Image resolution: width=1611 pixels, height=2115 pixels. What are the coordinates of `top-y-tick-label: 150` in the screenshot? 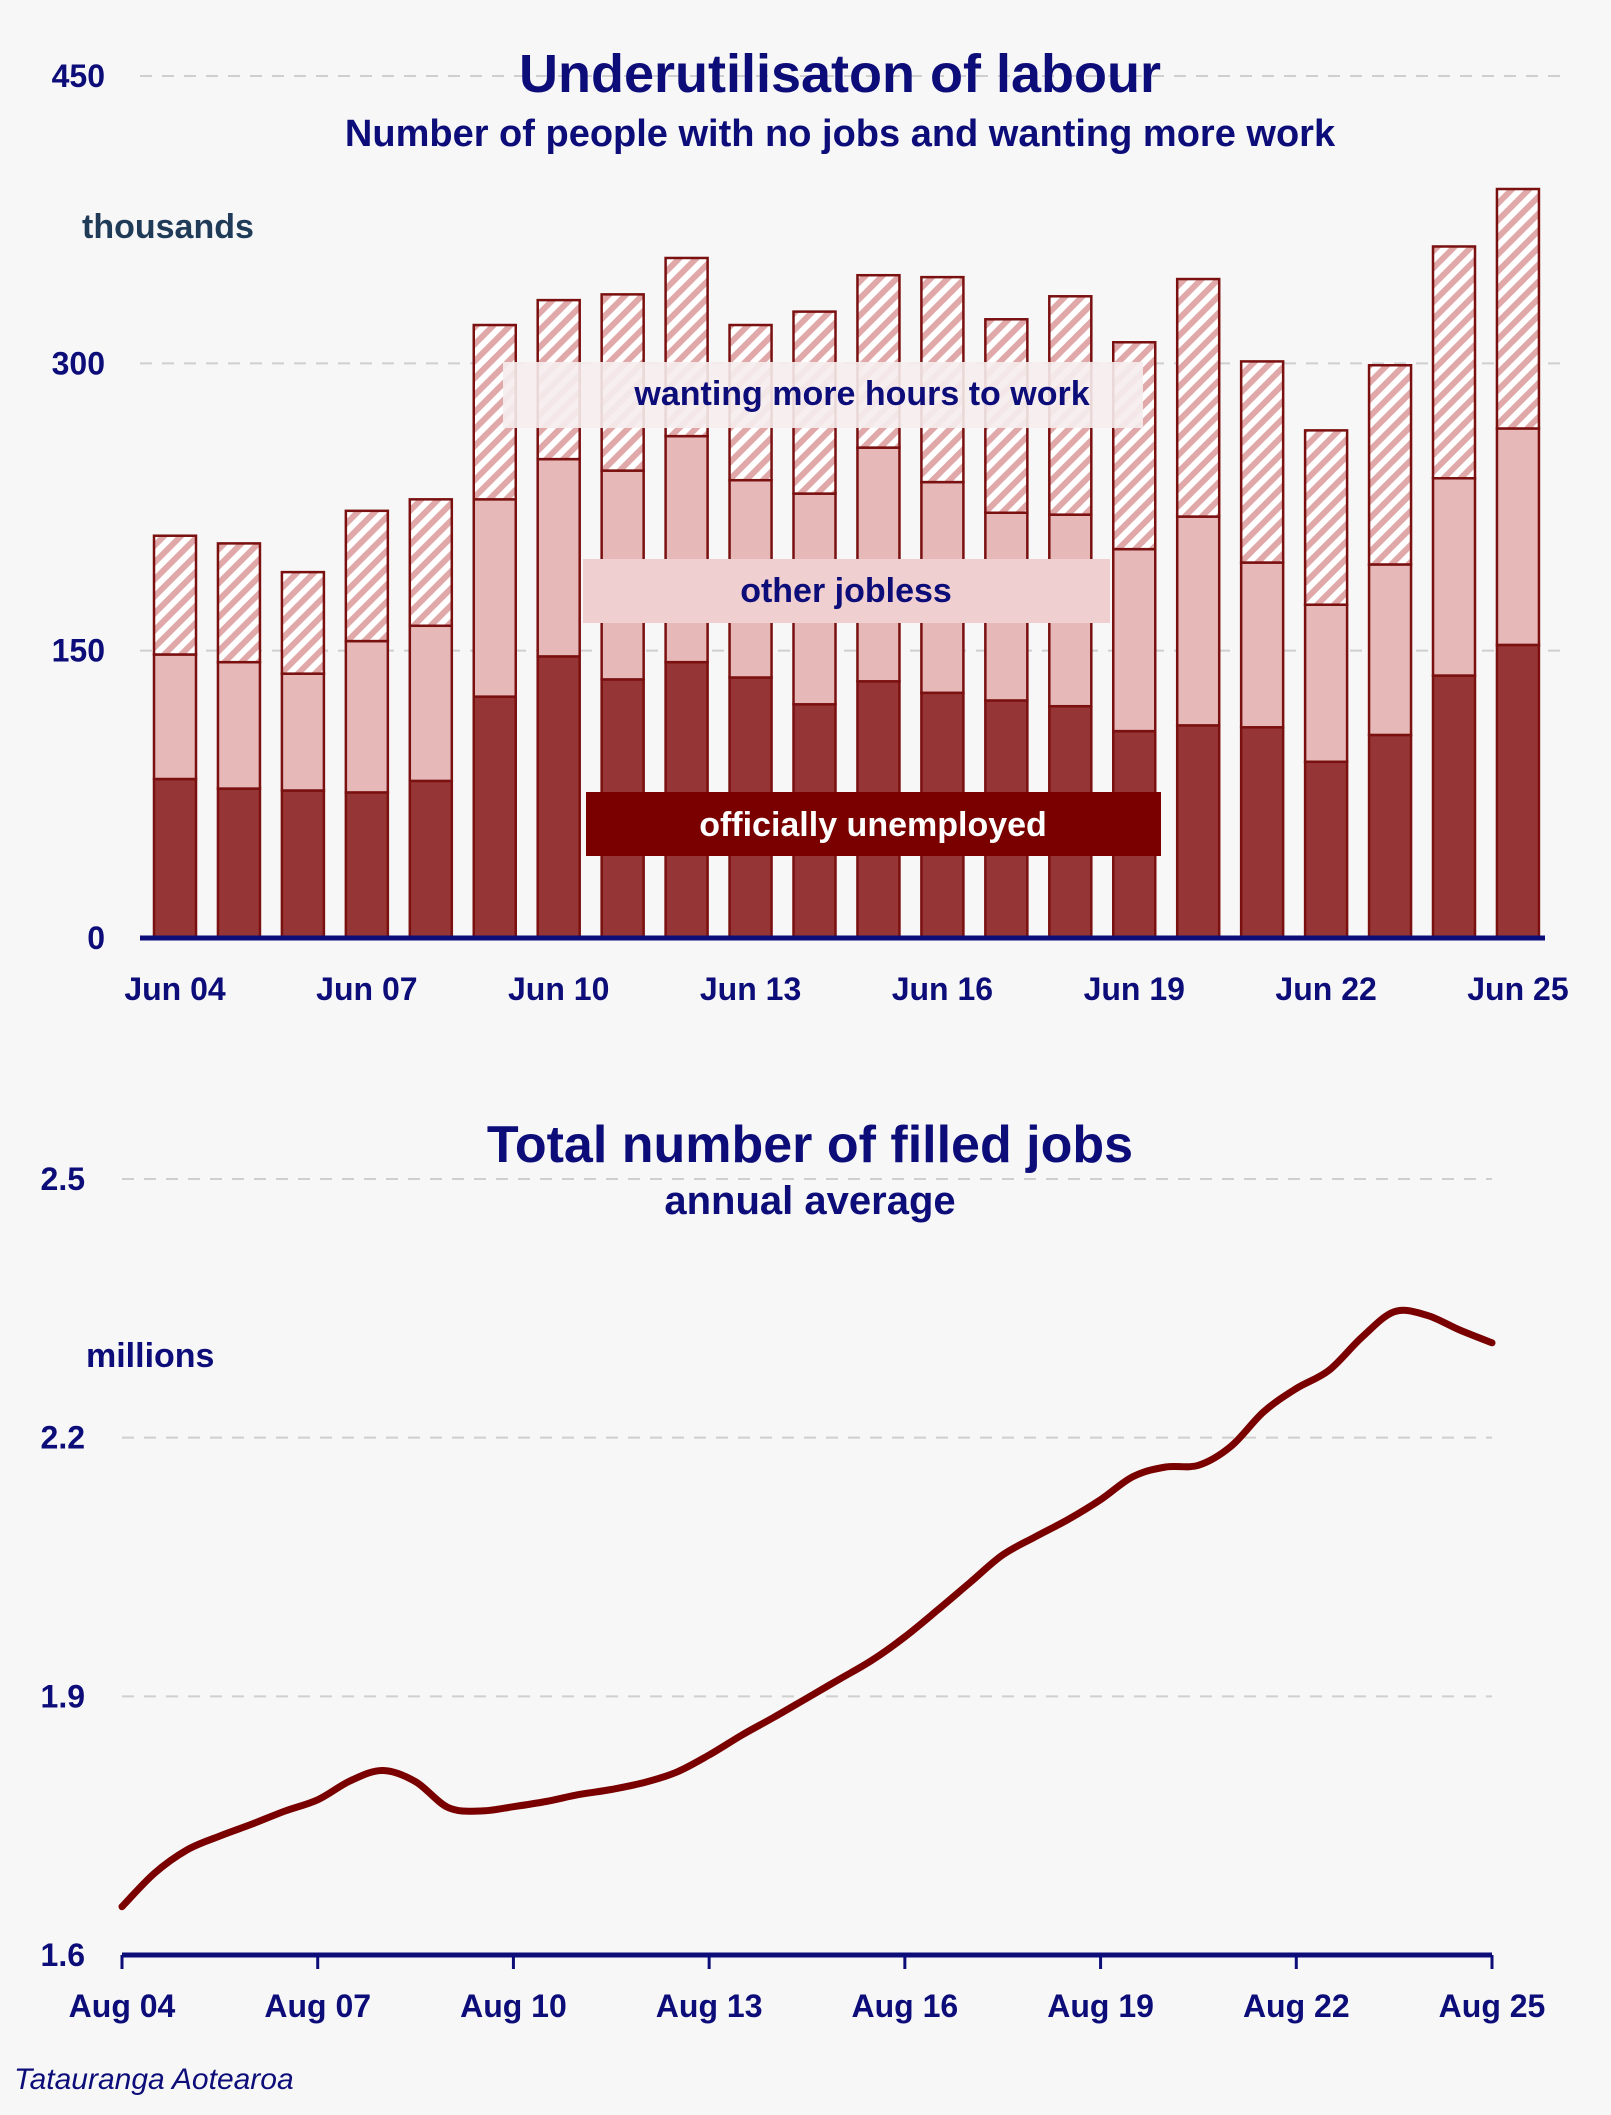 It's located at (78, 651).